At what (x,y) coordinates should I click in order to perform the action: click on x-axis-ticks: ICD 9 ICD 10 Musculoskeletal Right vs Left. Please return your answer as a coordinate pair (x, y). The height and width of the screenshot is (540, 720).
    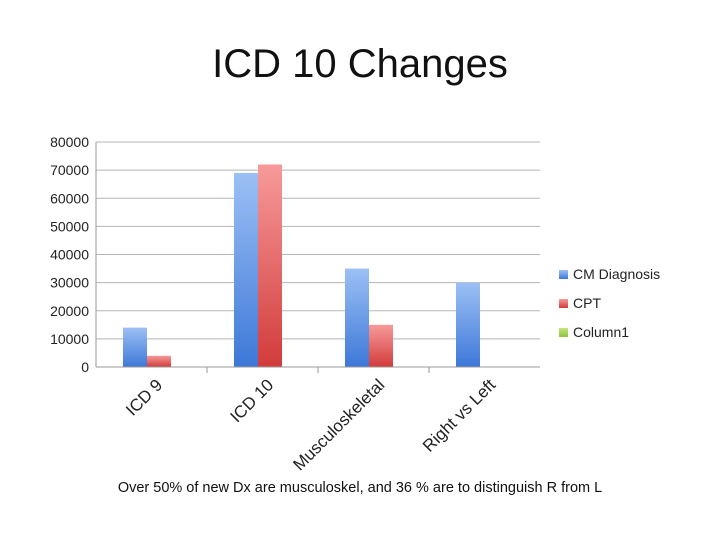
    Looking at the image, I should click on (311, 420).